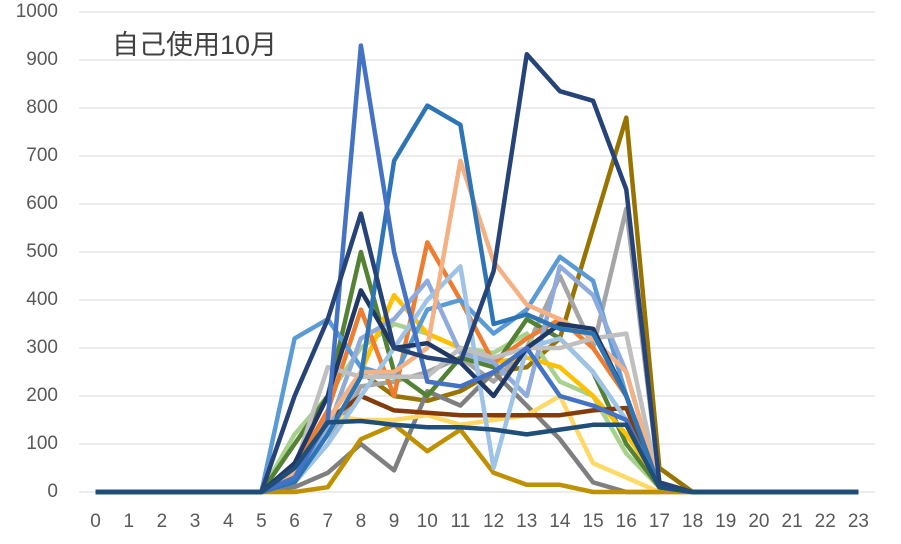 The image size is (901, 544). What do you see at coordinates (626, 521) in the screenshot?
I see `x-tick-label: 16` at bounding box center [626, 521].